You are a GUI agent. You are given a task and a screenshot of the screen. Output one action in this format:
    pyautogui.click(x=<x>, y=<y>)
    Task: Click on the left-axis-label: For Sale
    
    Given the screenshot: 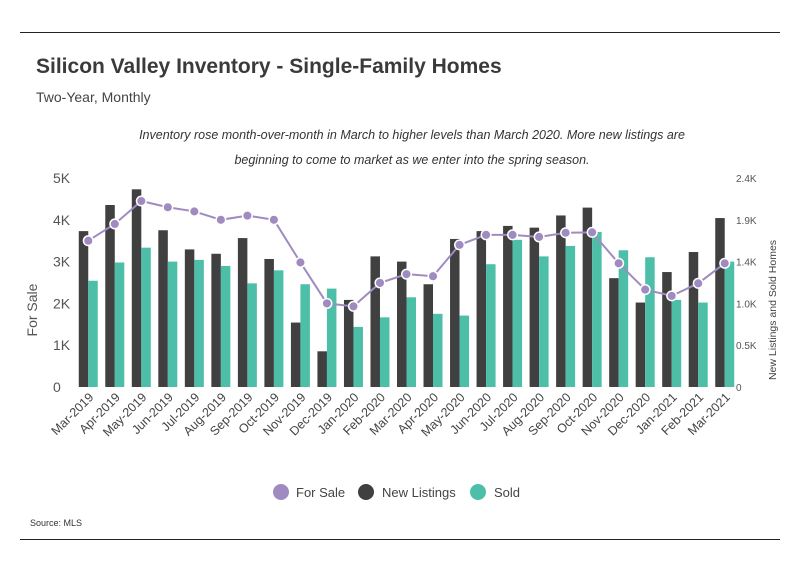 What is the action you would take?
    pyautogui.click(x=32, y=309)
    